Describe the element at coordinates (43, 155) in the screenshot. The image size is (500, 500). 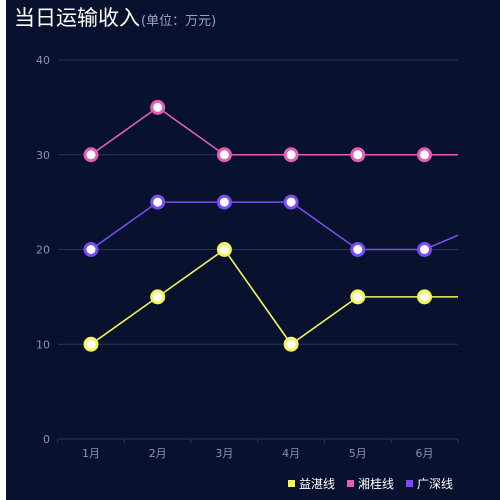
I see `y-tick-label: 30` at that location.